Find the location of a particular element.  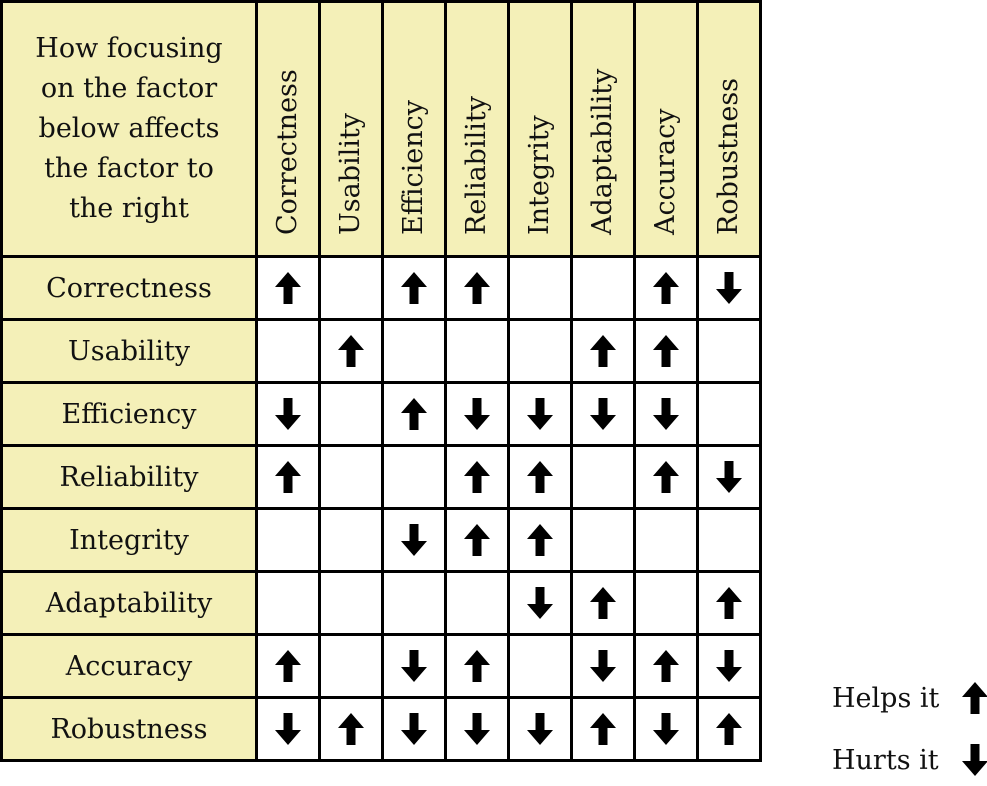

matrix-row: Integrity is located at coordinates (381, 540).